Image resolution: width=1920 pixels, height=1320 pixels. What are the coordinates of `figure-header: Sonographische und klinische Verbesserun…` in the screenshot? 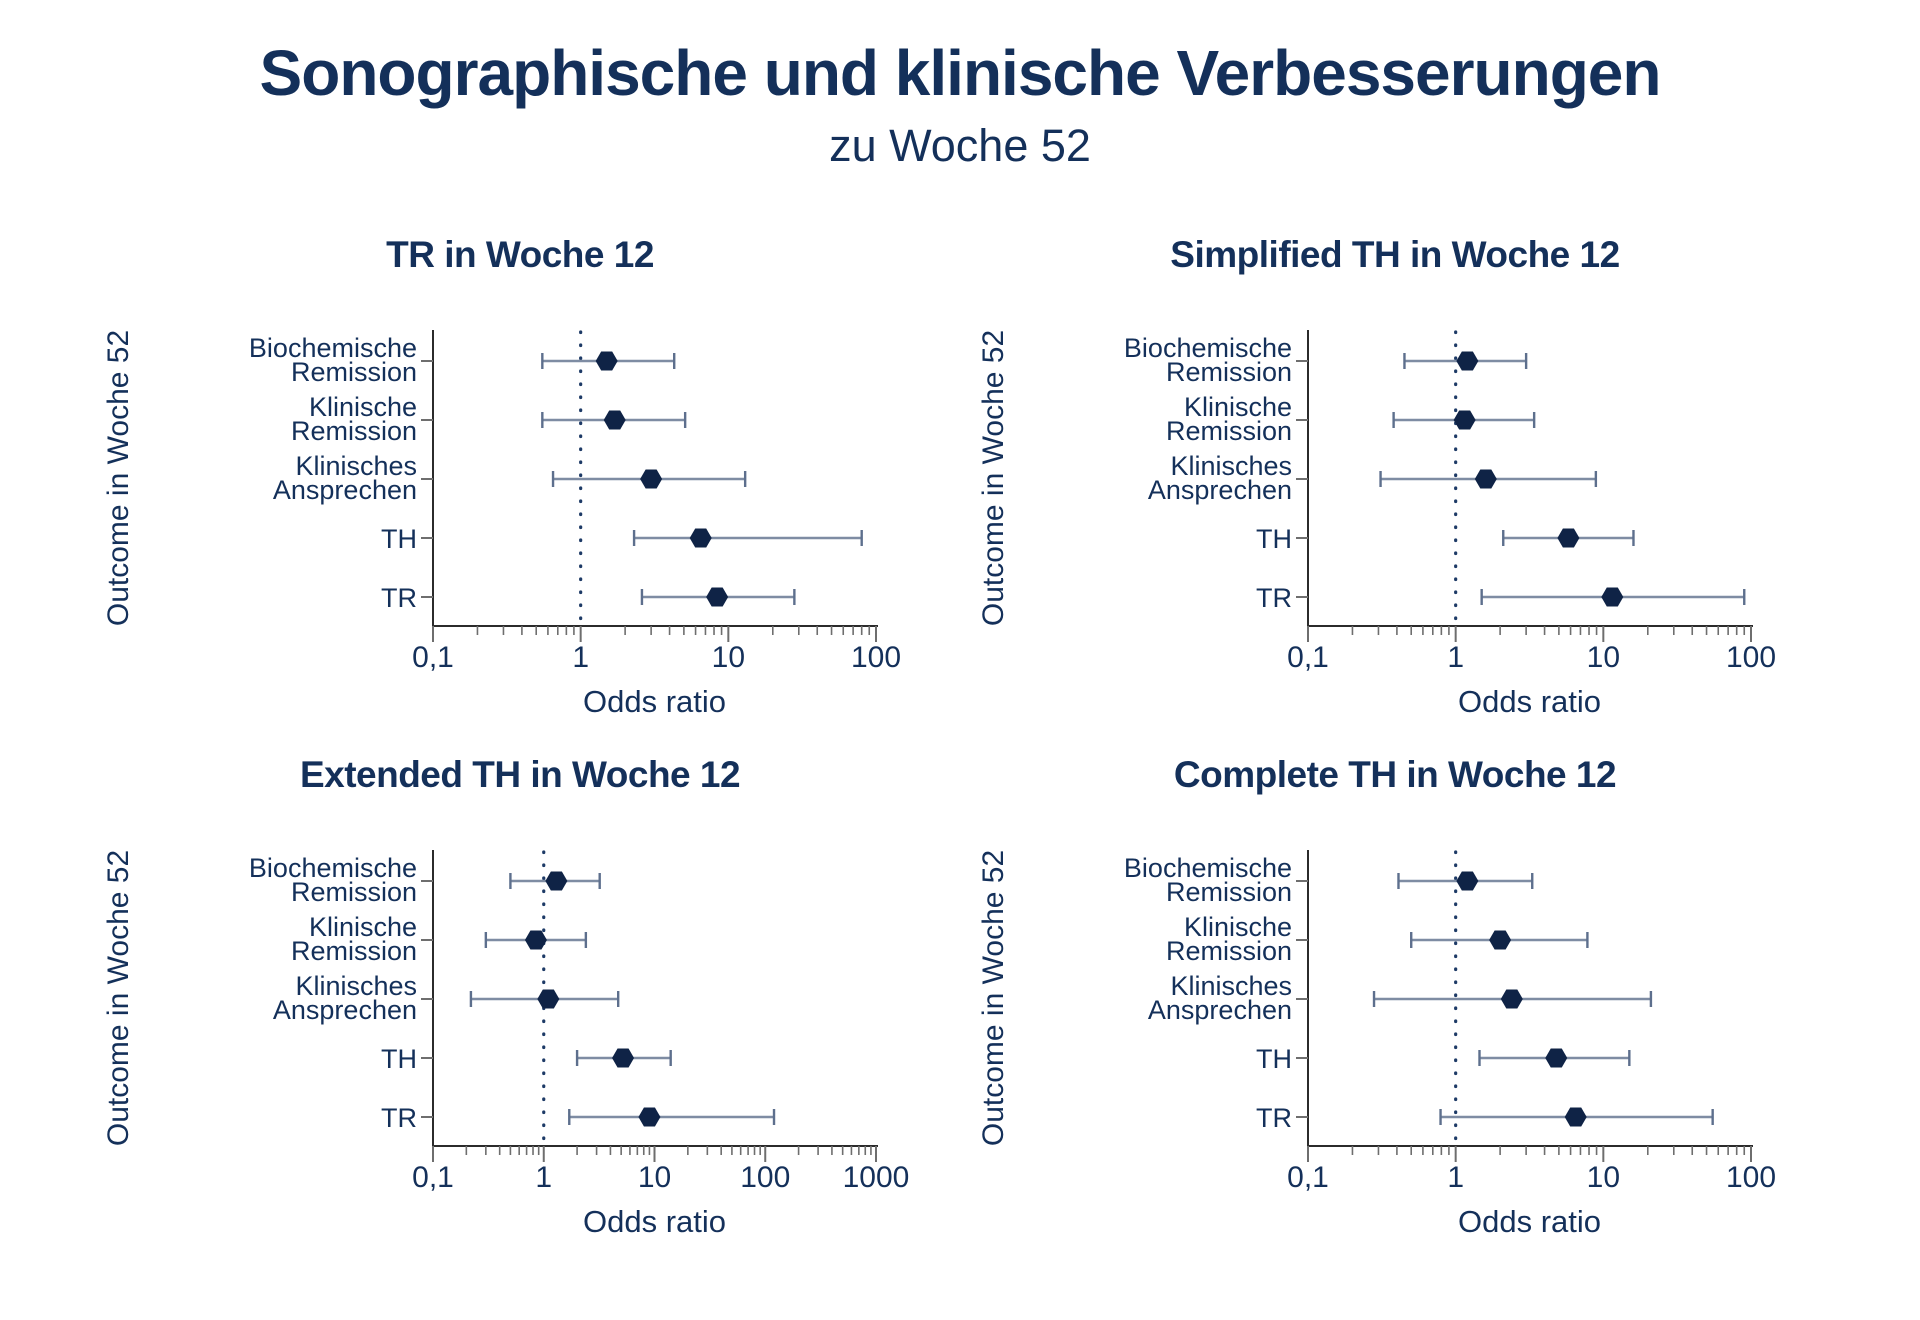 It's located at (960, 86).